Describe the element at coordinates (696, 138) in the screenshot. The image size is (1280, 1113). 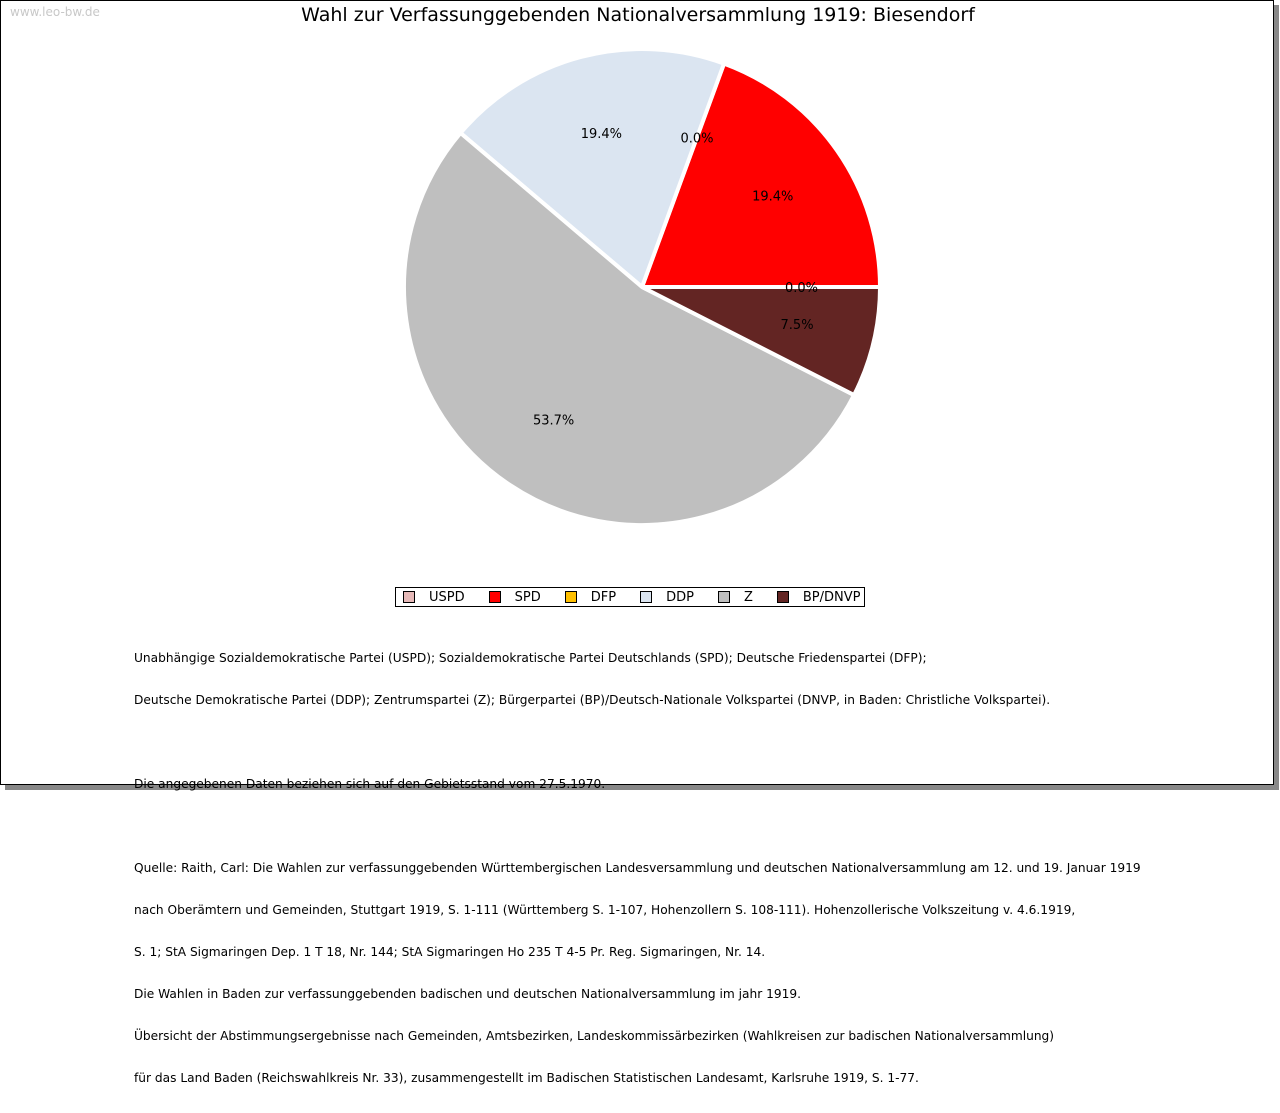
I see `slice-label-dfp: 0.0%` at that location.